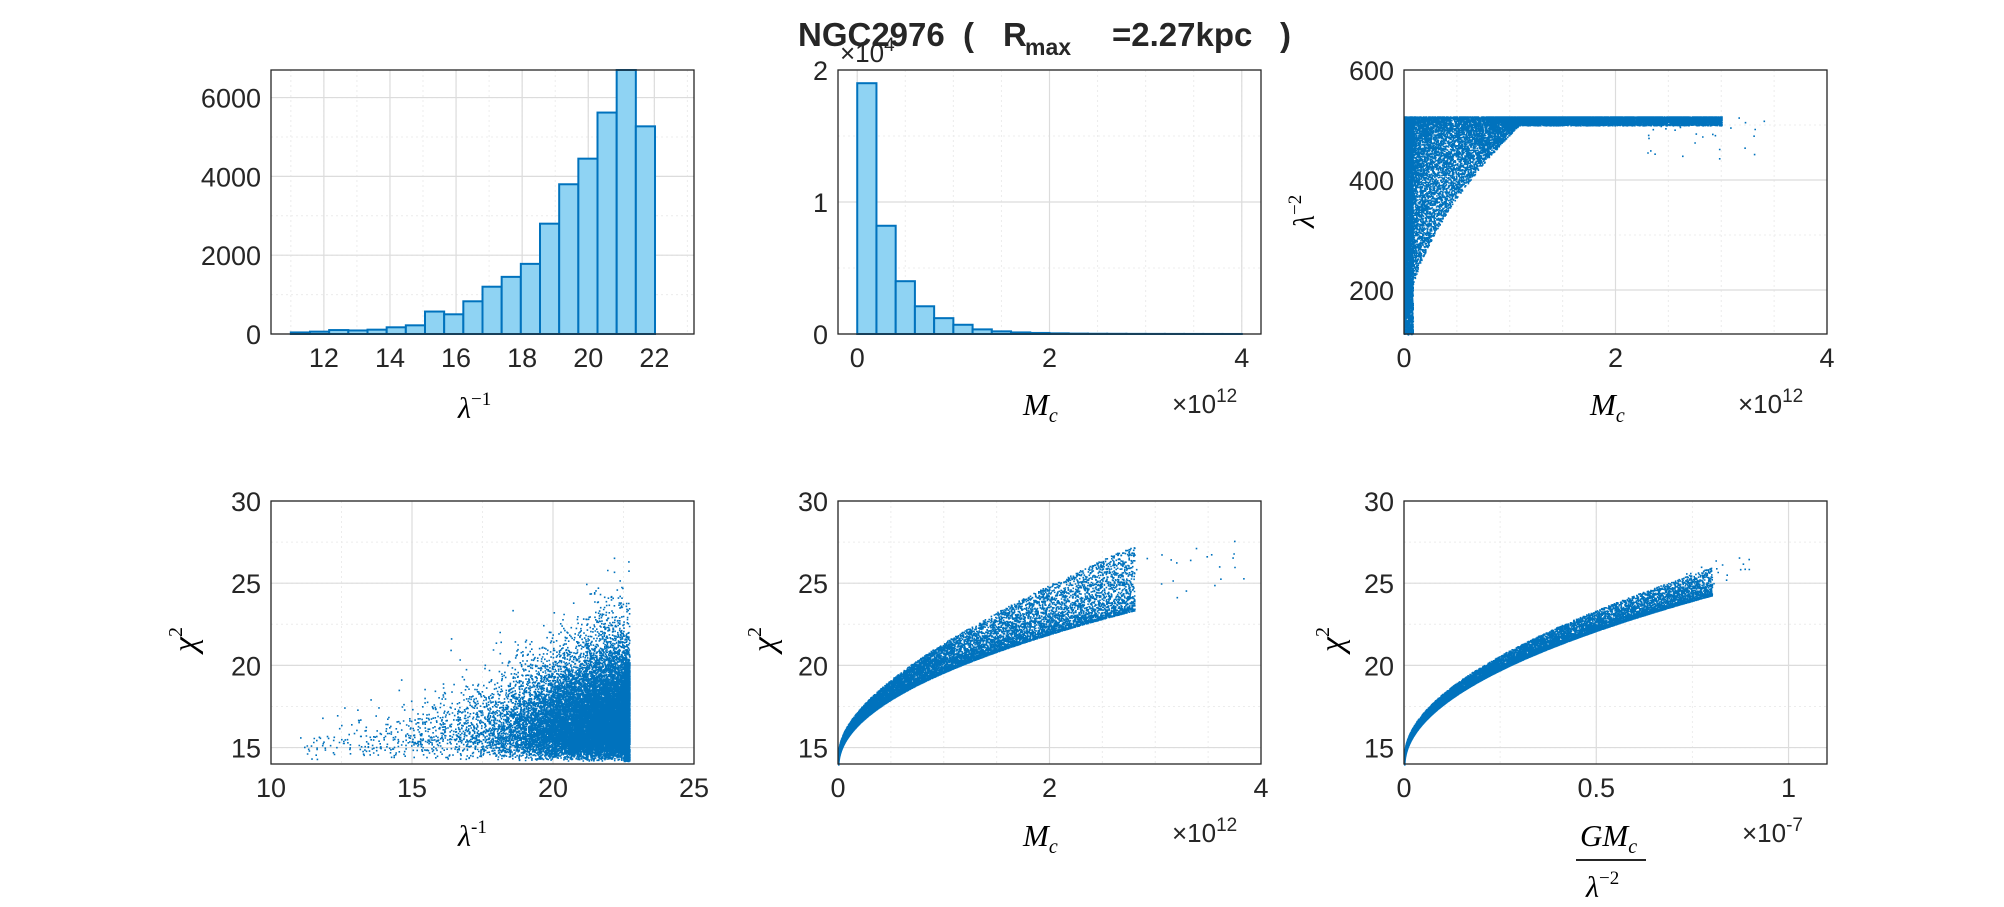  Describe the element at coordinates (1285, 34) in the screenshot. I see `title-paren-close: )` at that location.